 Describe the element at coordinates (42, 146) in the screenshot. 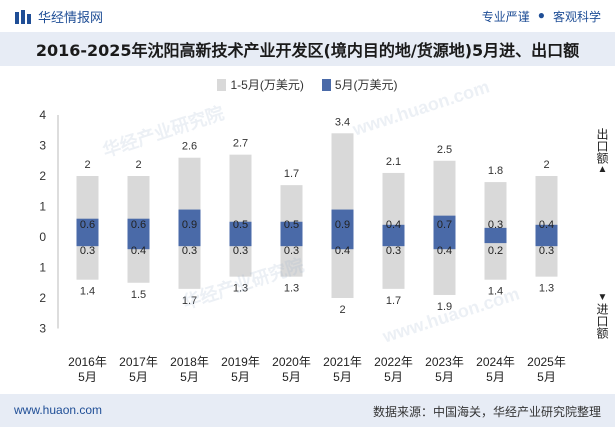

I see `y-tick-label: 3` at that location.